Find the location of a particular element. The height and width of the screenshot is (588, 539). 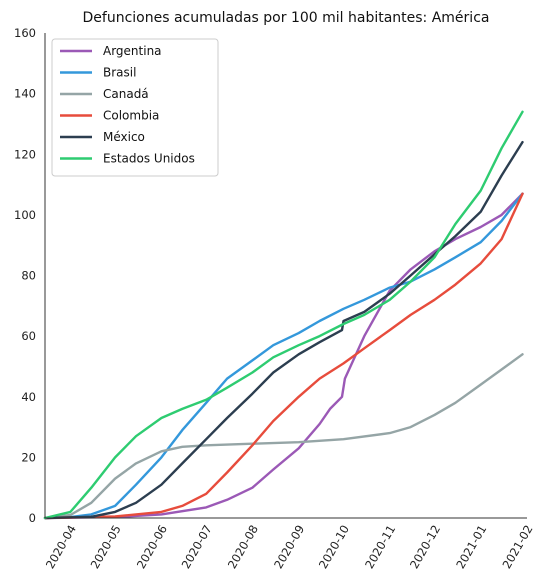

y-tick-label: 80 is located at coordinates (28, 276).